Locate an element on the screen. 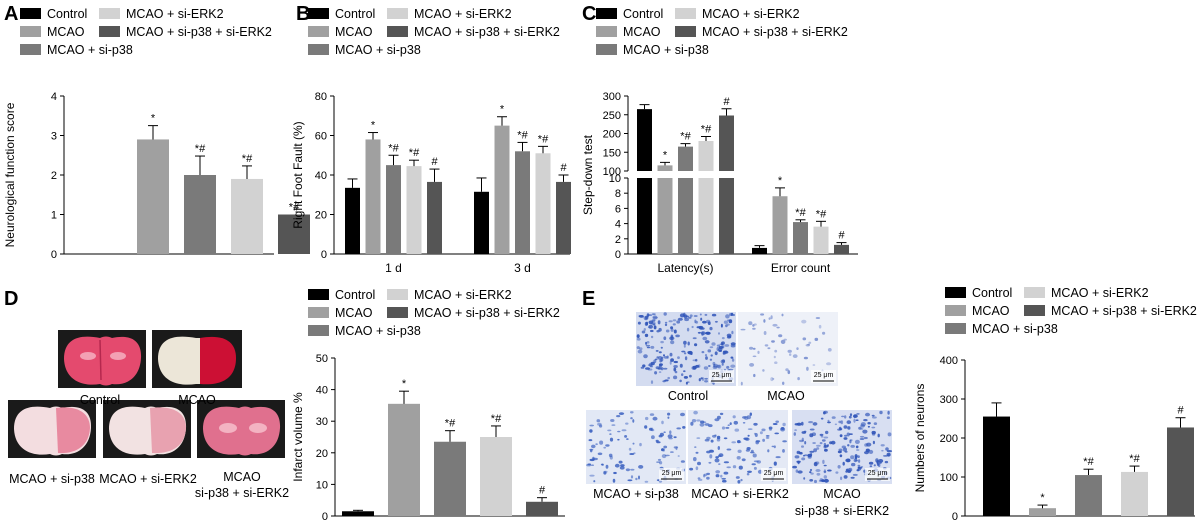 This screenshot has height=526, width=1200. error-bar-C-1-si-p38 is located at coordinates (800, 221).